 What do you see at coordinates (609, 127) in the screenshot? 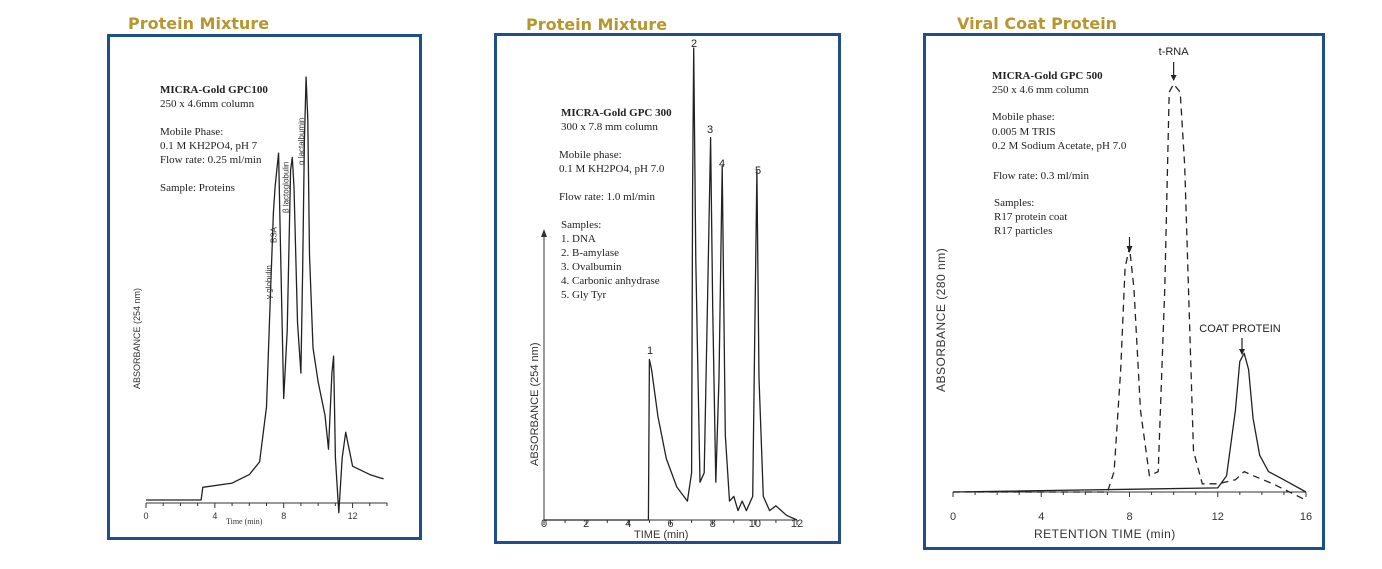
I see `column-dims: 300 x 7.8 mm column` at bounding box center [609, 127].